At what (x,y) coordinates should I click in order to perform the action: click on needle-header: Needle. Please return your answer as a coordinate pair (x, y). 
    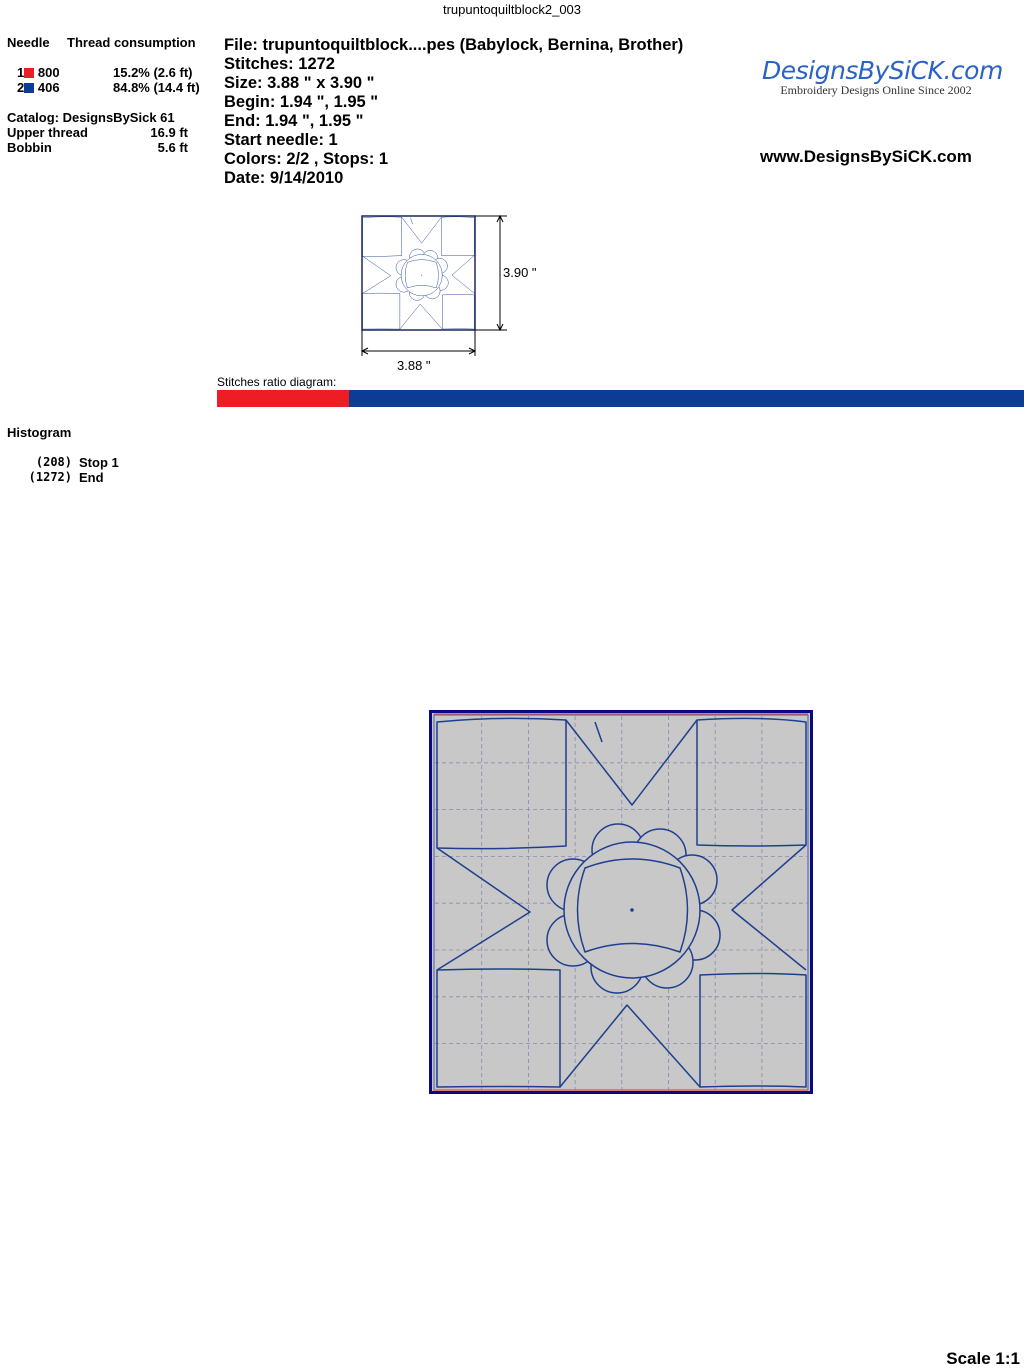
    Looking at the image, I should click on (28, 42).